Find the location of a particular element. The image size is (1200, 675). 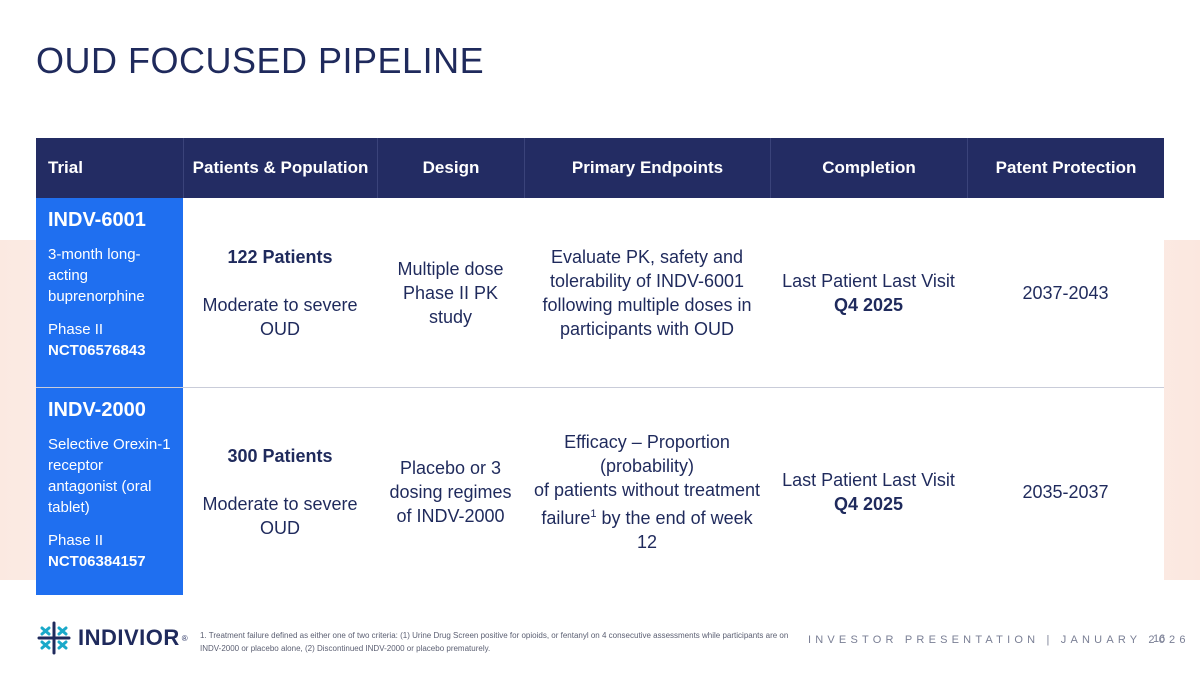

patent-years: 2037-2043 is located at coordinates (1065, 292).